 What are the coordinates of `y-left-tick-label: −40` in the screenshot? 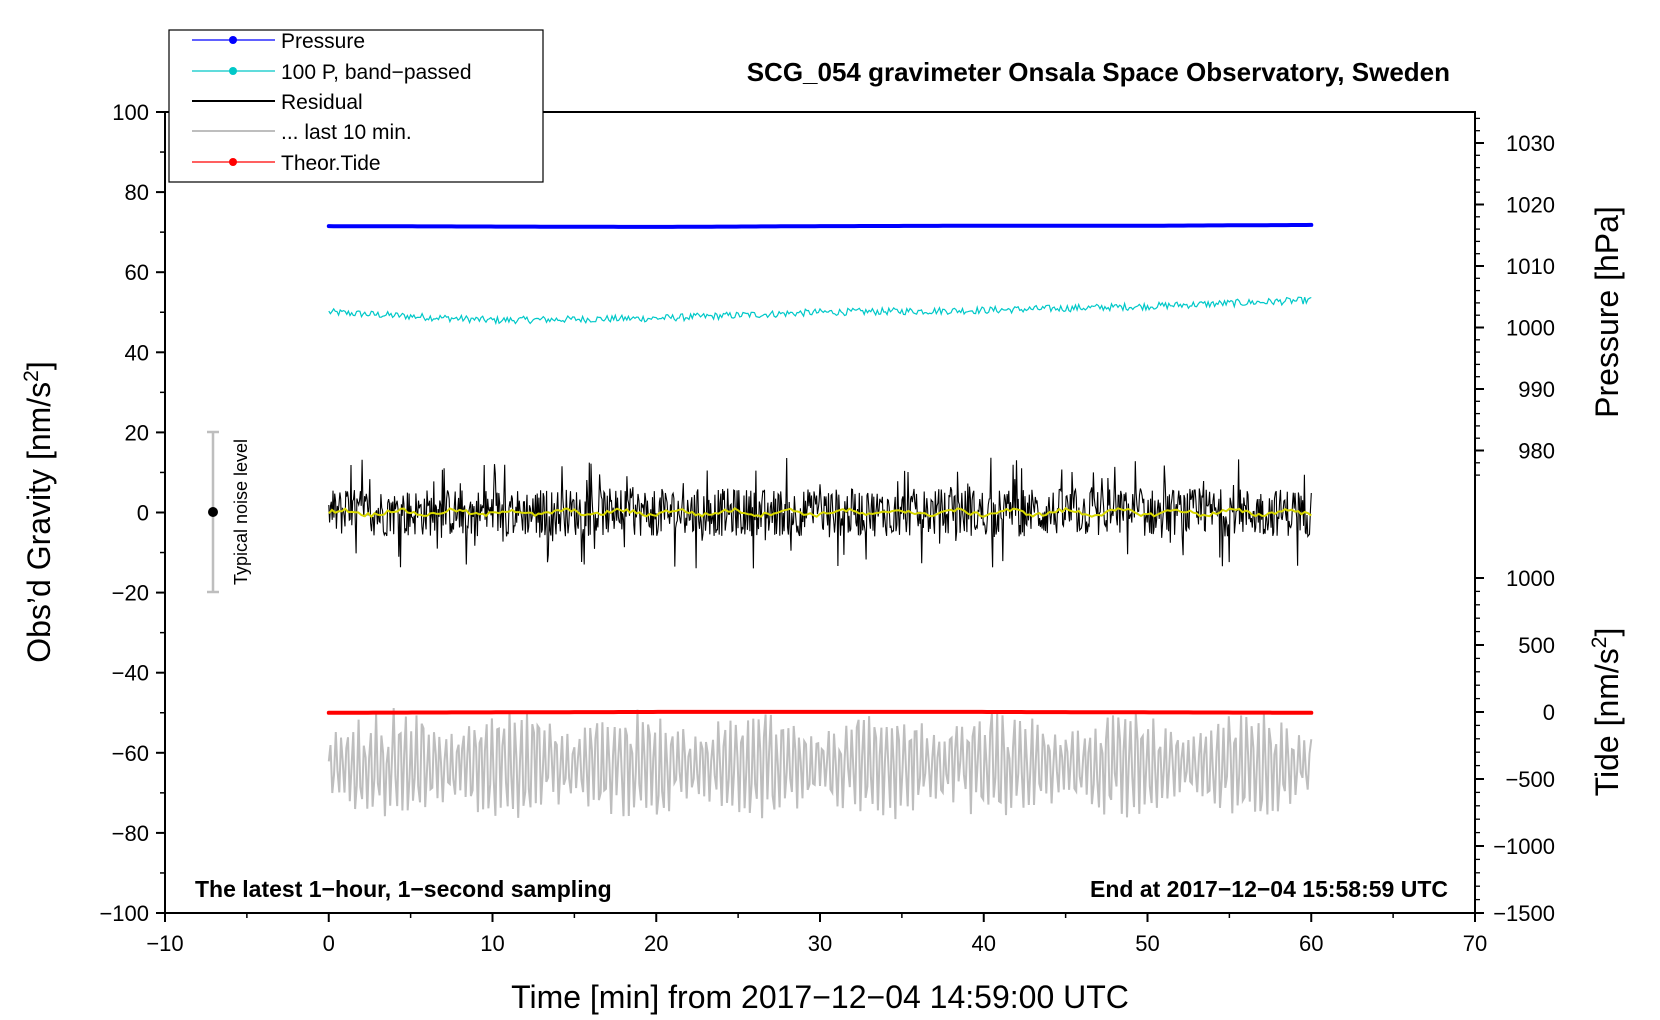 It's located at (130, 673).